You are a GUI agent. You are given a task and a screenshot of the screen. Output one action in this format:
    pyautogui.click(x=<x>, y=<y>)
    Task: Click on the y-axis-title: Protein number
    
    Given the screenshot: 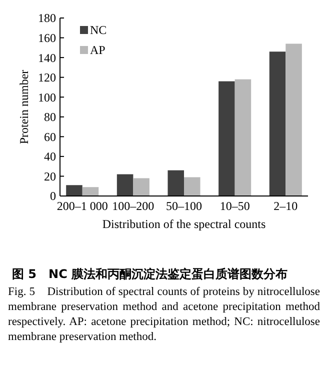 What is the action you would take?
    pyautogui.click(x=24, y=107)
    